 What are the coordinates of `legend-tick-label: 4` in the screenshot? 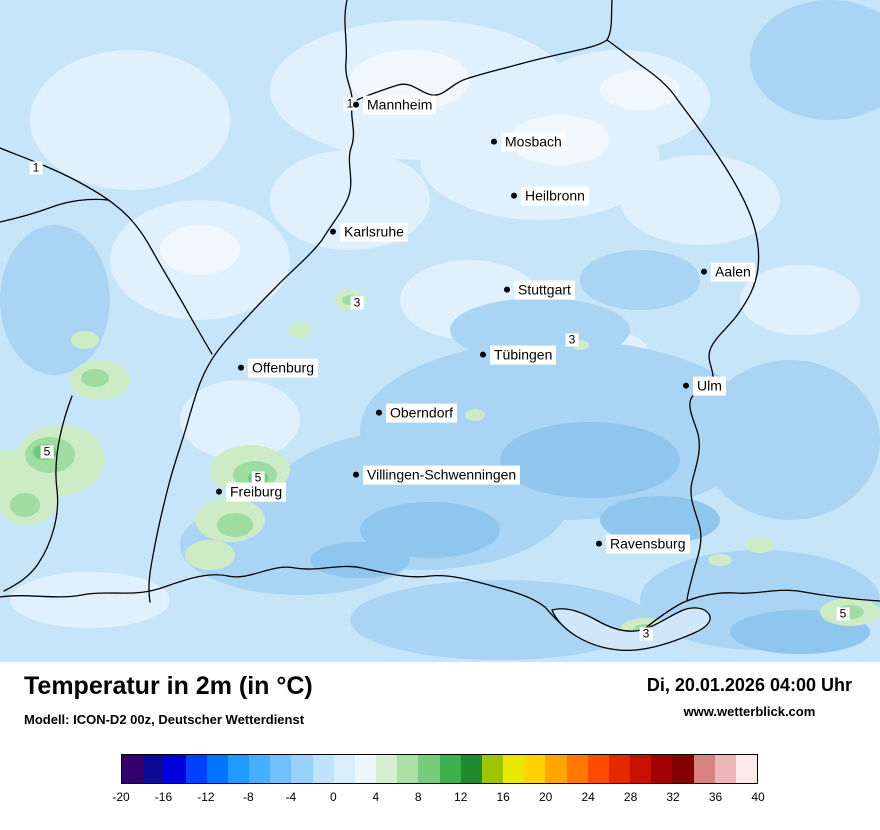 It's located at (376, 797).